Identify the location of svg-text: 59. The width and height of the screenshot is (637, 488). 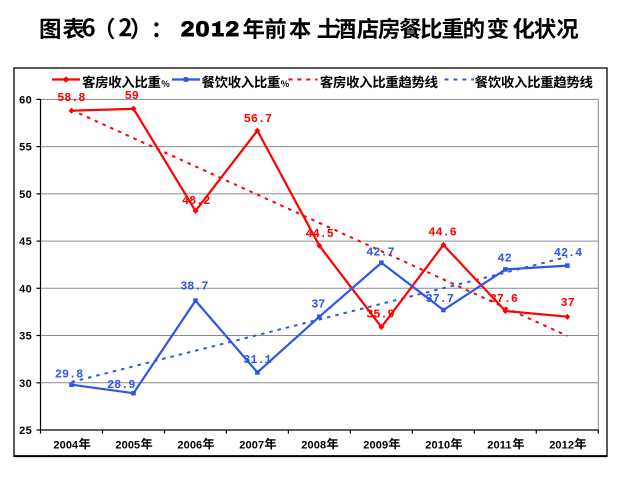
(132, 96).